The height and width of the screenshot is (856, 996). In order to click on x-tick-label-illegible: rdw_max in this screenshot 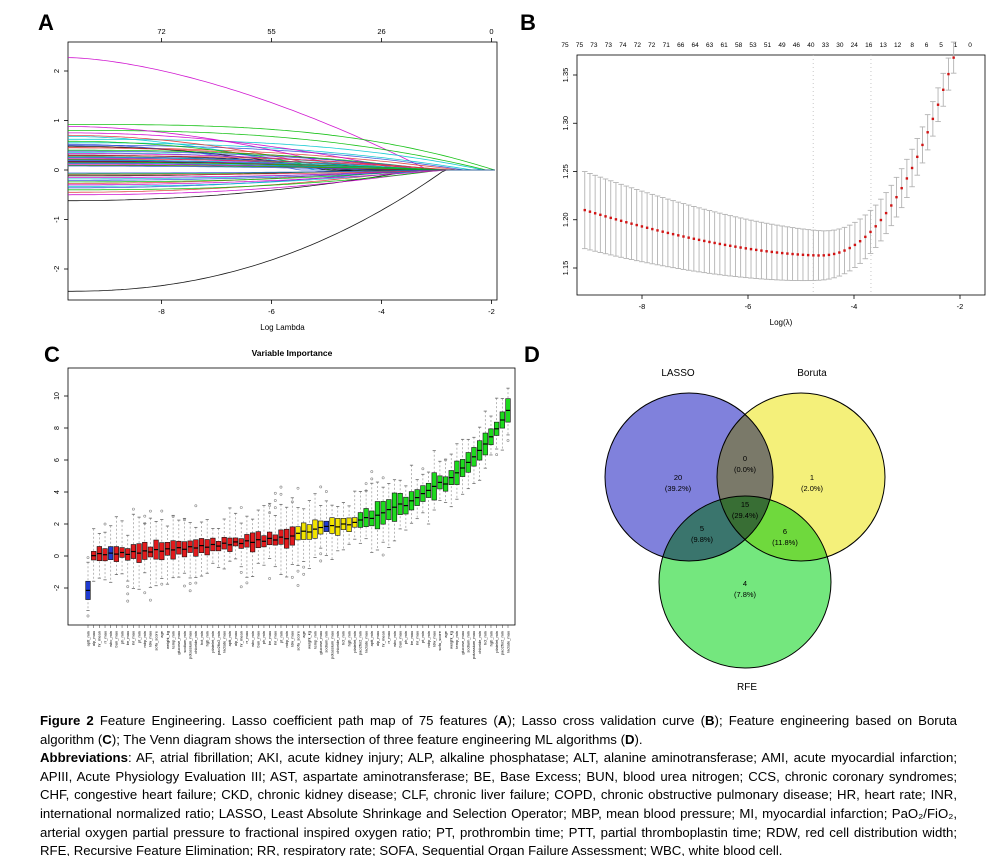, I will do `click(434, 639)`.